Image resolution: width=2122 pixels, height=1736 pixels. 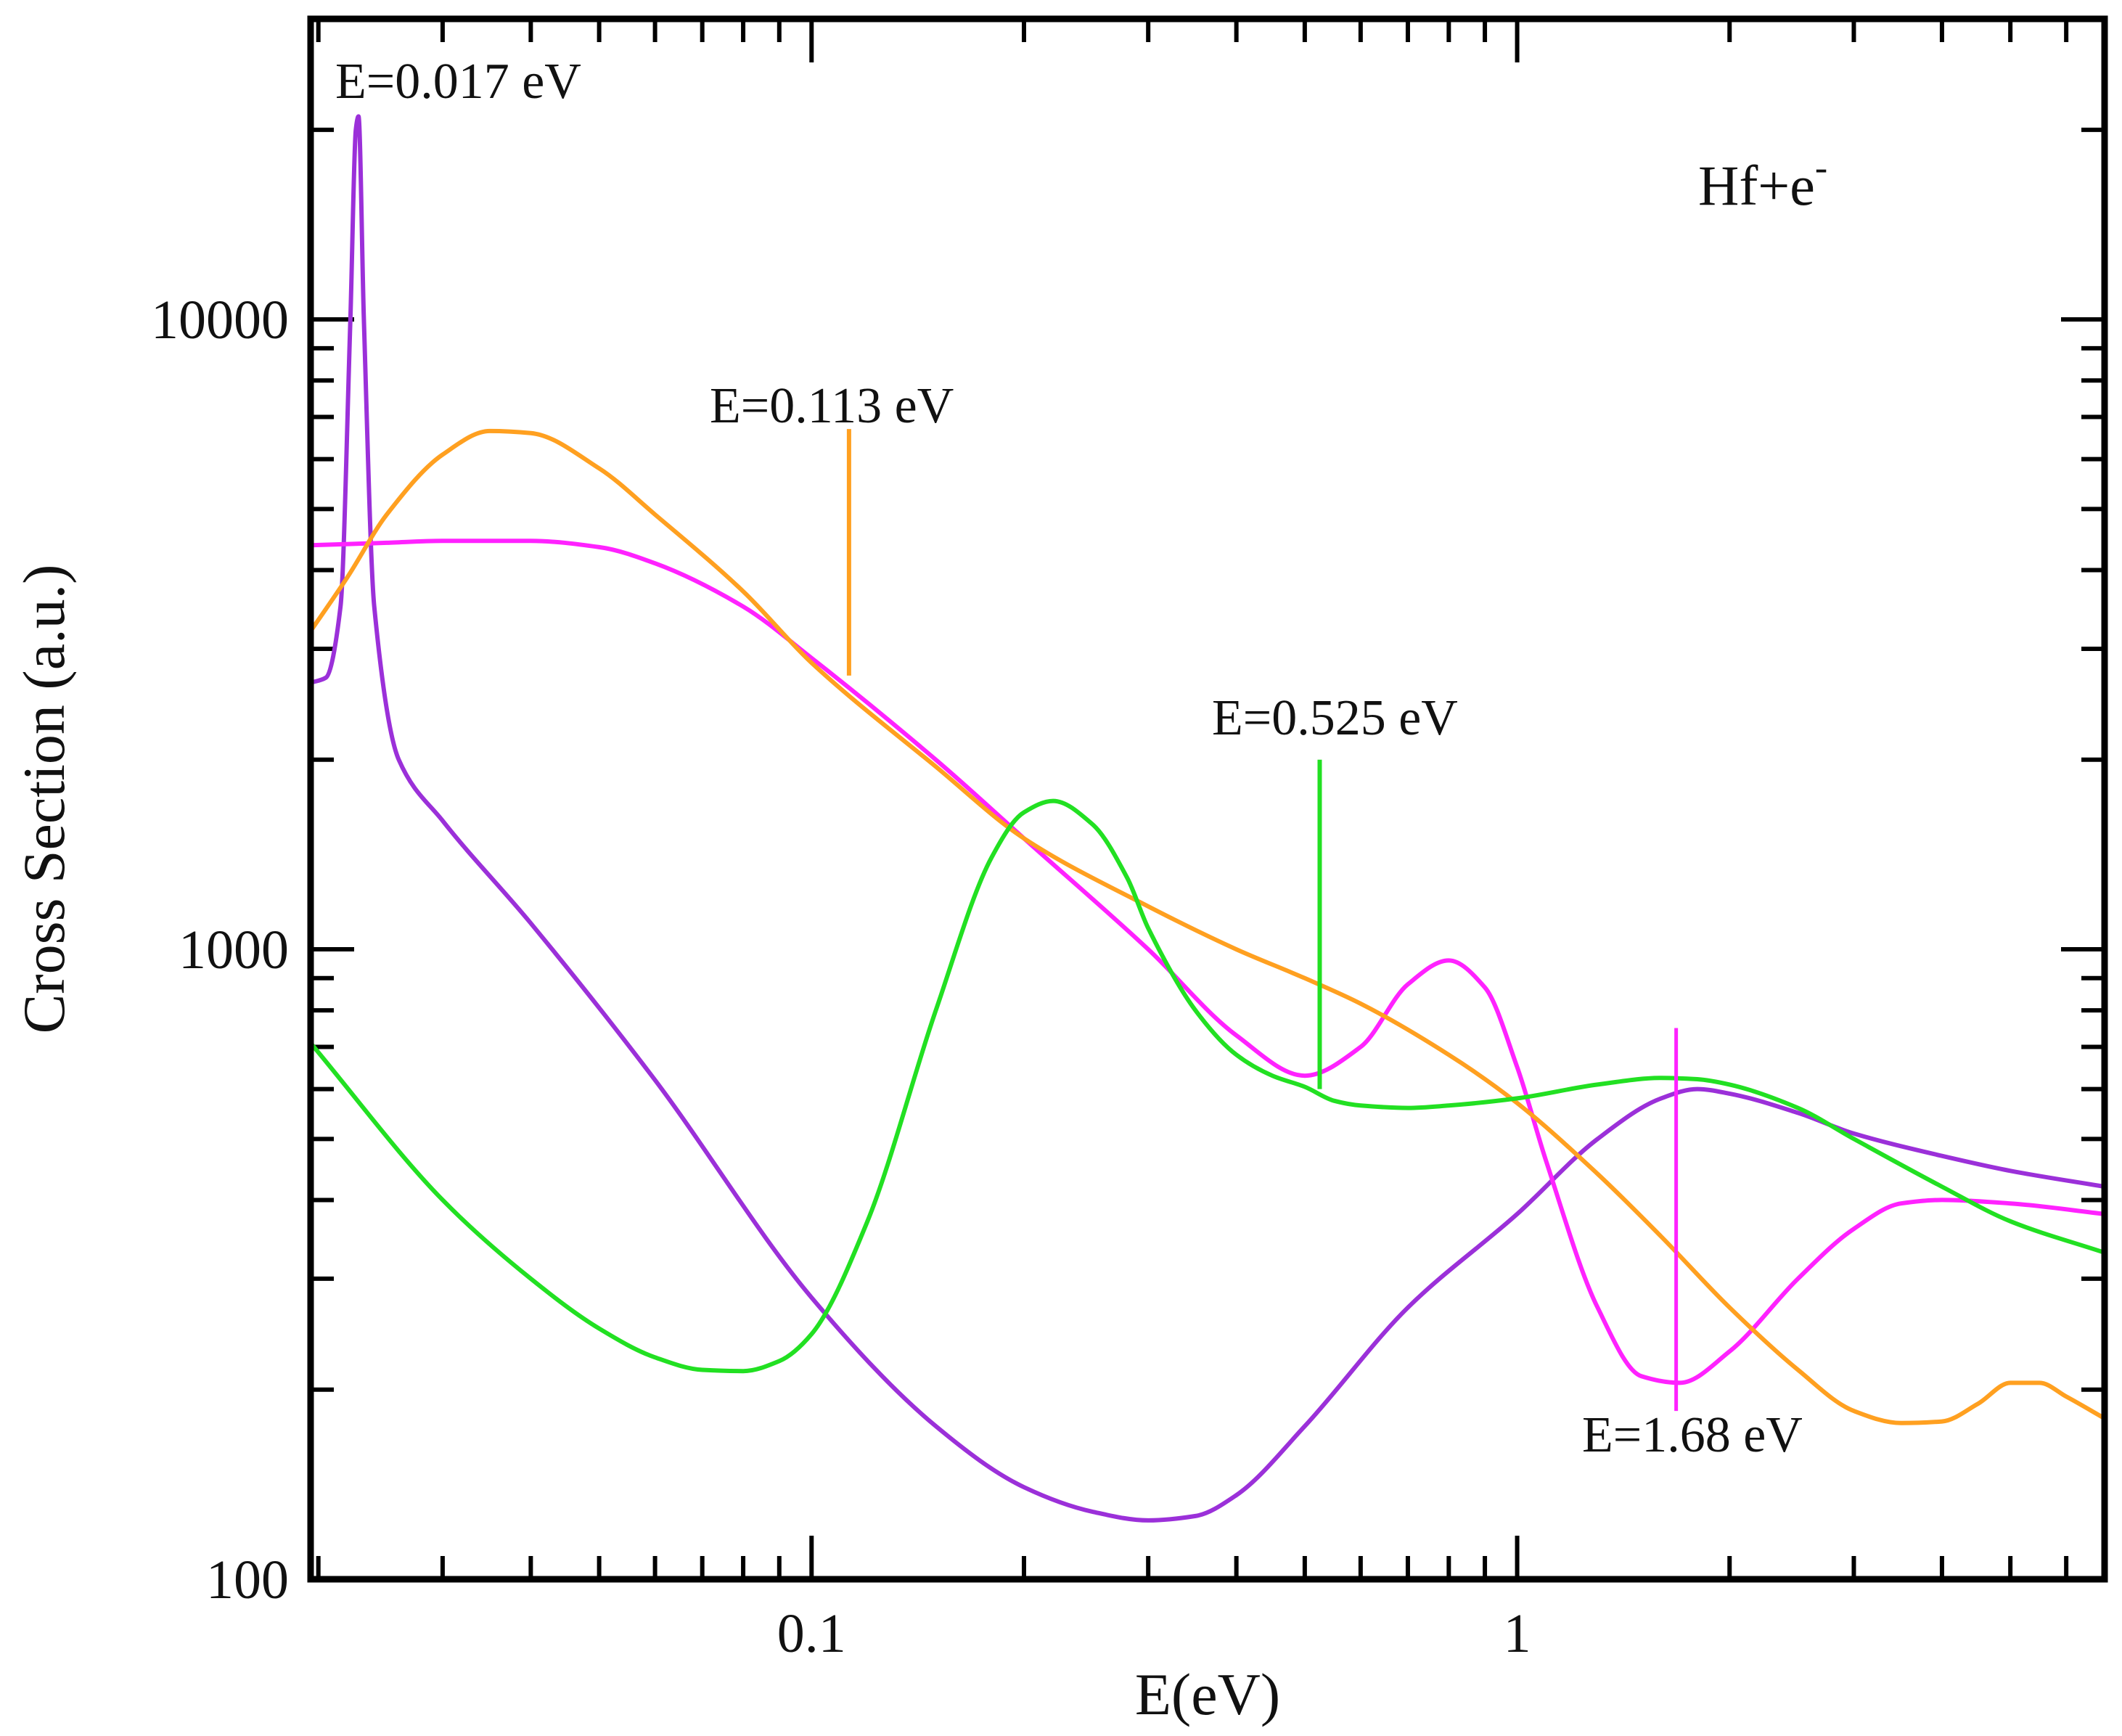 I want to click on y-tick-label: 10000, so click(x=220, y=320).